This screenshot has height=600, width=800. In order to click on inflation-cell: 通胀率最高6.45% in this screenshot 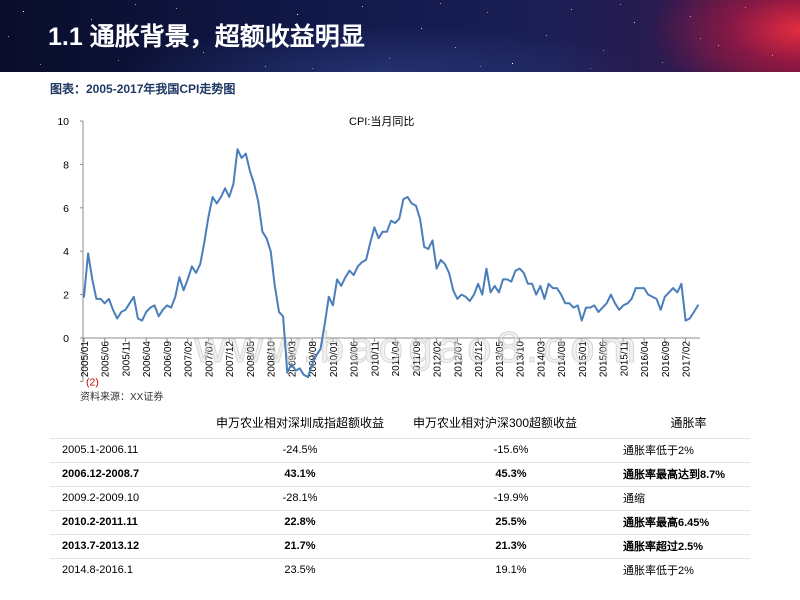, I will do `click(666, 523)`.